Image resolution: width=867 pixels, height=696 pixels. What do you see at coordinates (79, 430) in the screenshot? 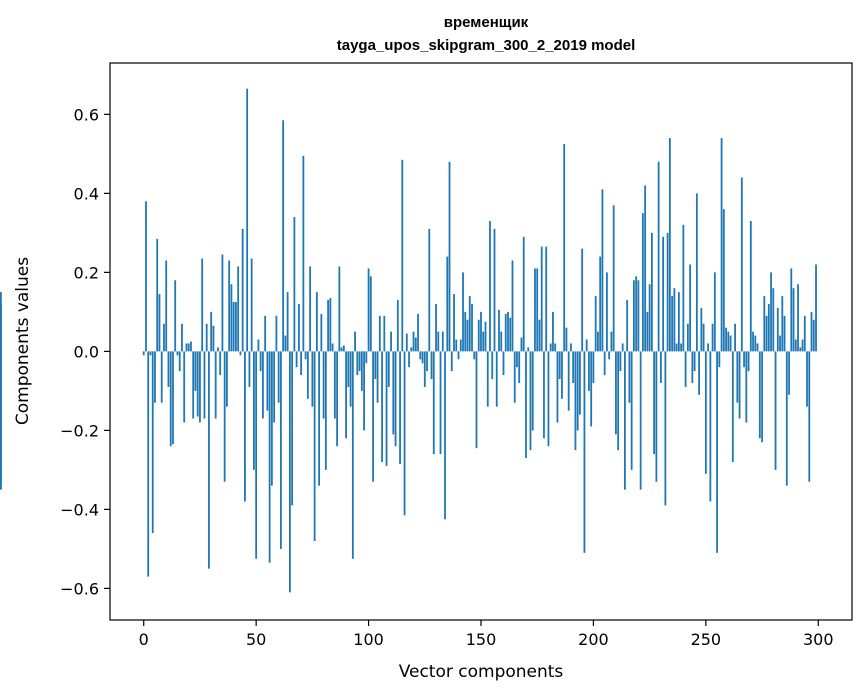
I see `y-tick-label: −0.2` at bounding box center [79, 430].